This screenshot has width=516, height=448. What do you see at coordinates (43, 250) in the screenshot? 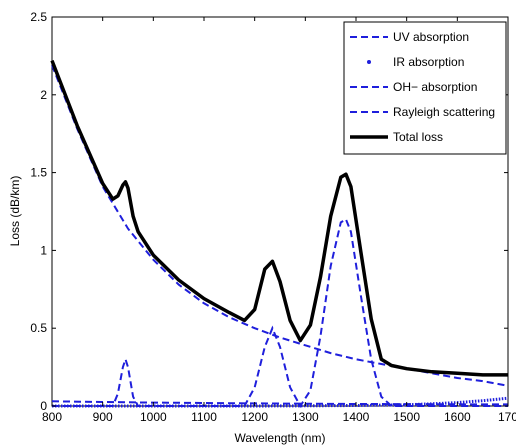
I see `y-tick-label: 1` at bounding box center [43, 250].